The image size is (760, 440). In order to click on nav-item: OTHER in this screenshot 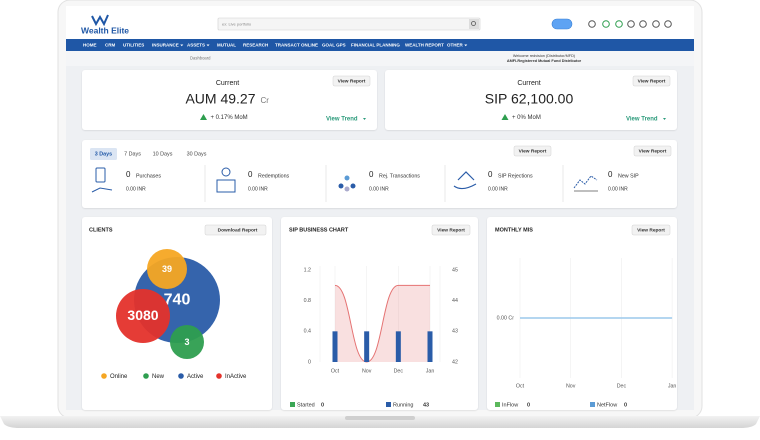, I will do `click(455, 45)`.